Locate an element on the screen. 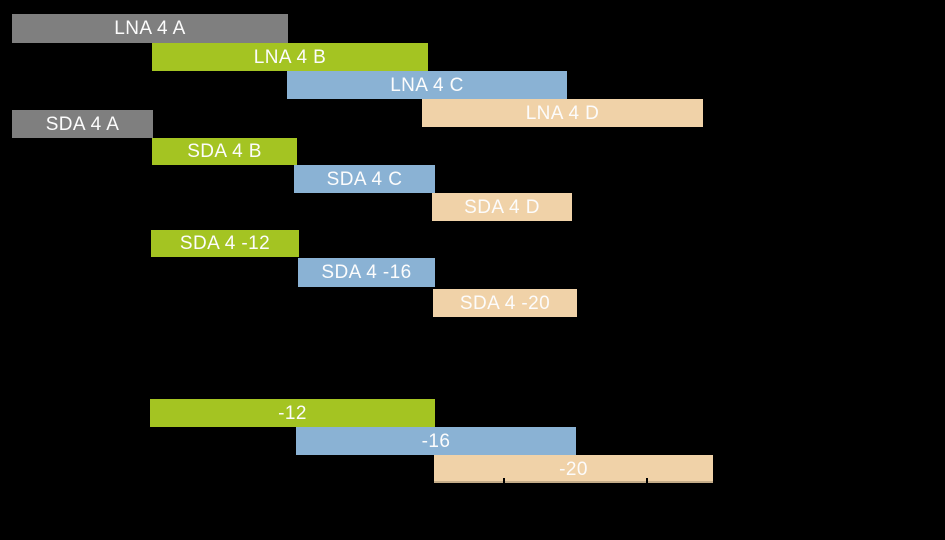 The image size is (945, 540). bar-lna-4-d: LNA 4 D is located at coordinates (562, 113).